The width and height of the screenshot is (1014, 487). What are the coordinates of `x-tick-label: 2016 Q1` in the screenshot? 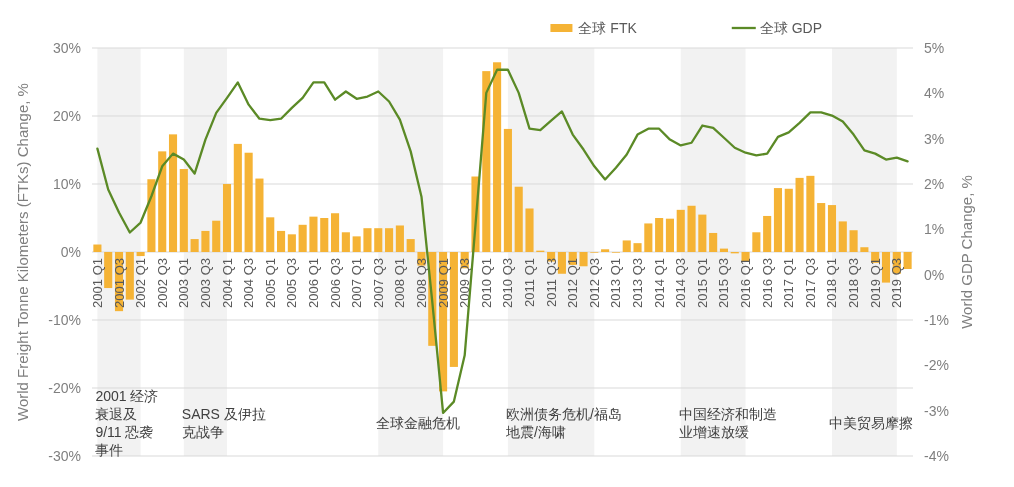 It's located at (746, 283).